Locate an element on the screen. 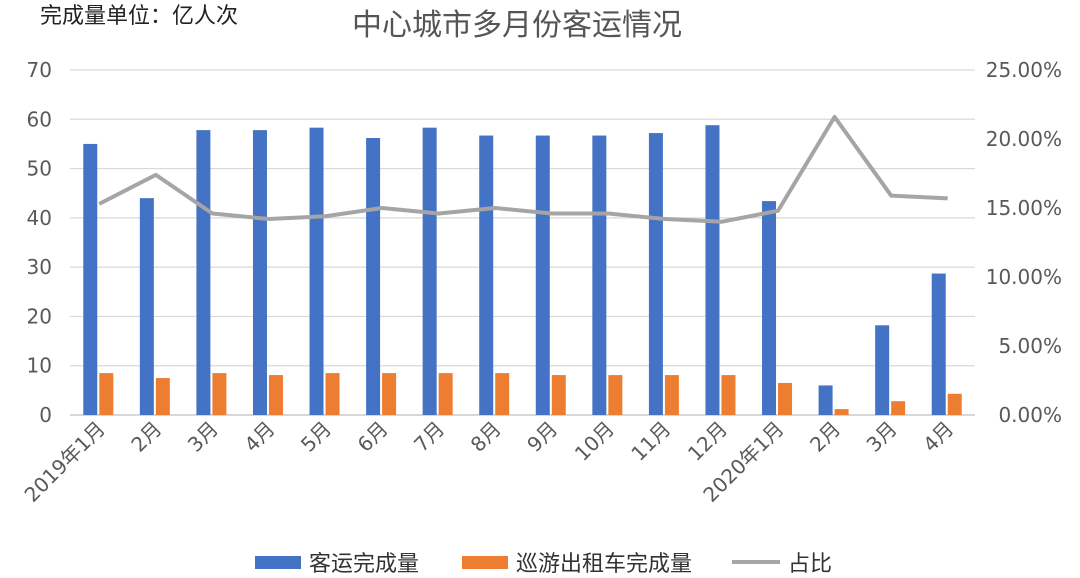 This screenshot has width=1080, height=578. legend-item-ratio: 占比 is located at coordinates (782, 562).